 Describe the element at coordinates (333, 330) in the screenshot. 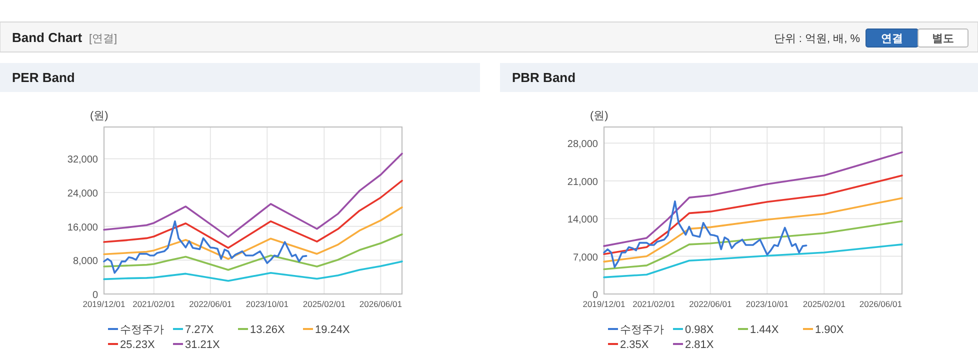

I see `legend-label: 19.24X` at that location.